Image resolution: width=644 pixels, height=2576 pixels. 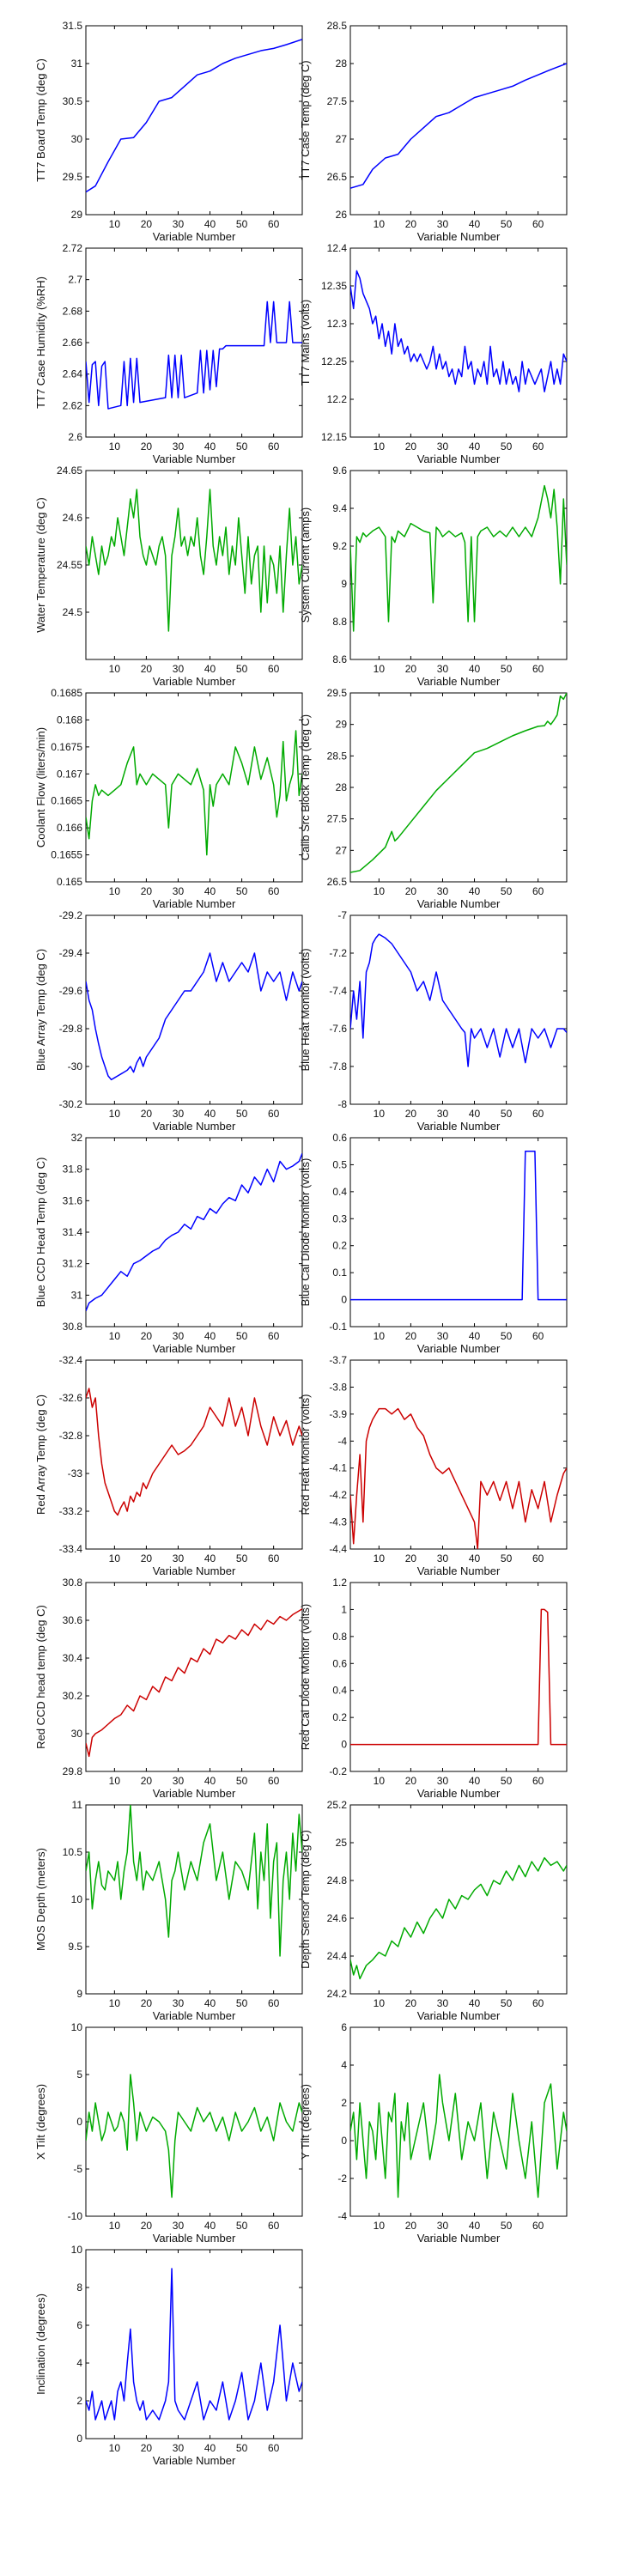 I want to click on y-tick-label: -32.6, so click(x=71, y=1398).